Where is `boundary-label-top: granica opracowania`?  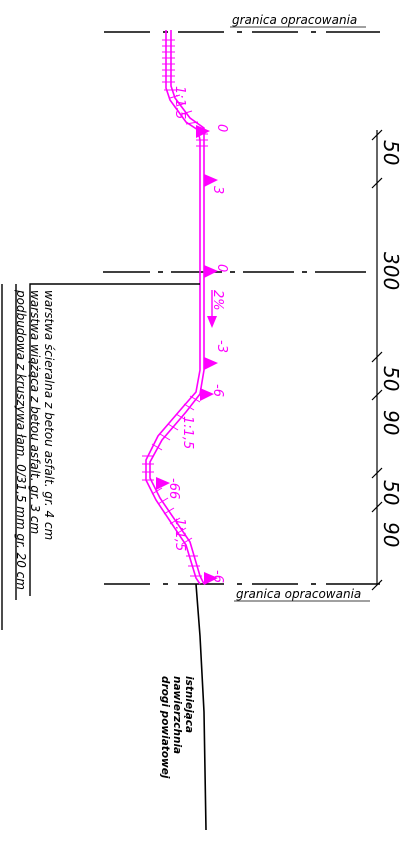 boundary-label-top: granica opracowania is located at coordinates (294, 20).